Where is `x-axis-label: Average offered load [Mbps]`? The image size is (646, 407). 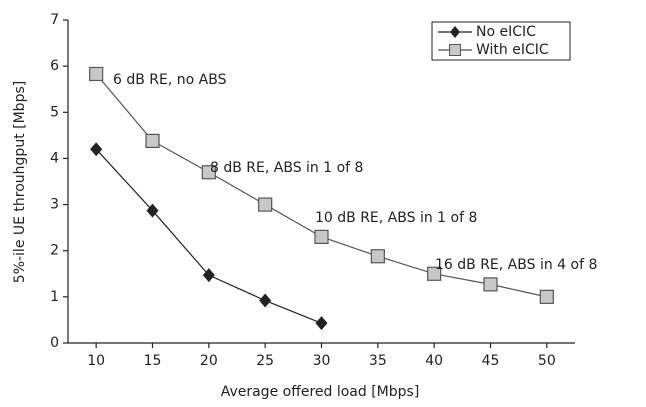 x-axis-label: Average offered load [Mbps] is located at coordinates (320, 392).